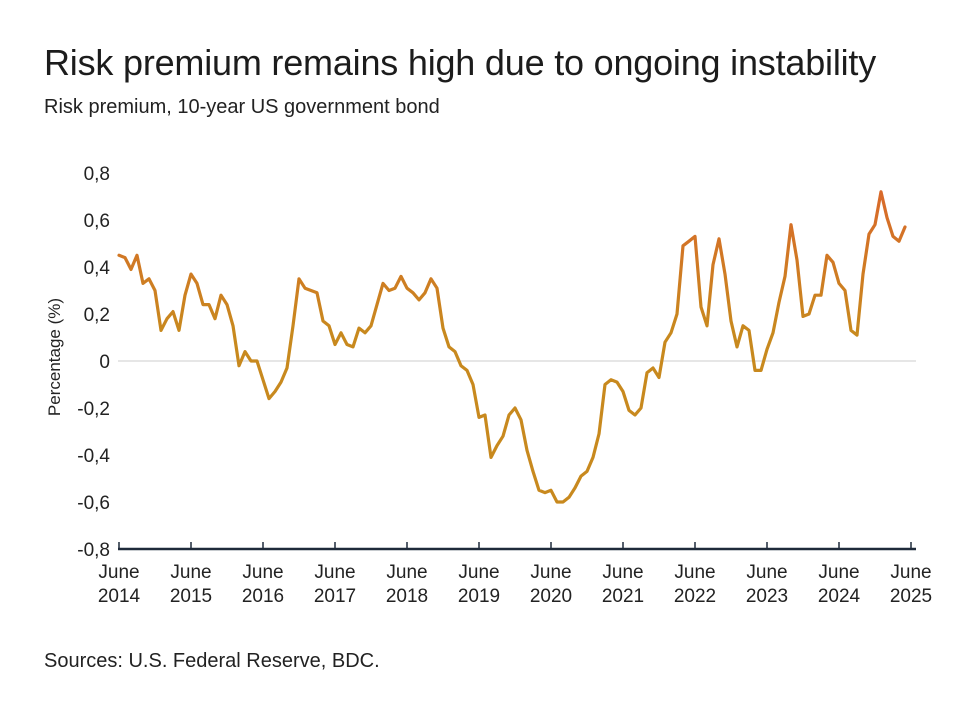 This screenshot has height=720, width=960. I want to click on chart-source: Sources: U.S. Federal Reserve, BDC., so click(212, 661).